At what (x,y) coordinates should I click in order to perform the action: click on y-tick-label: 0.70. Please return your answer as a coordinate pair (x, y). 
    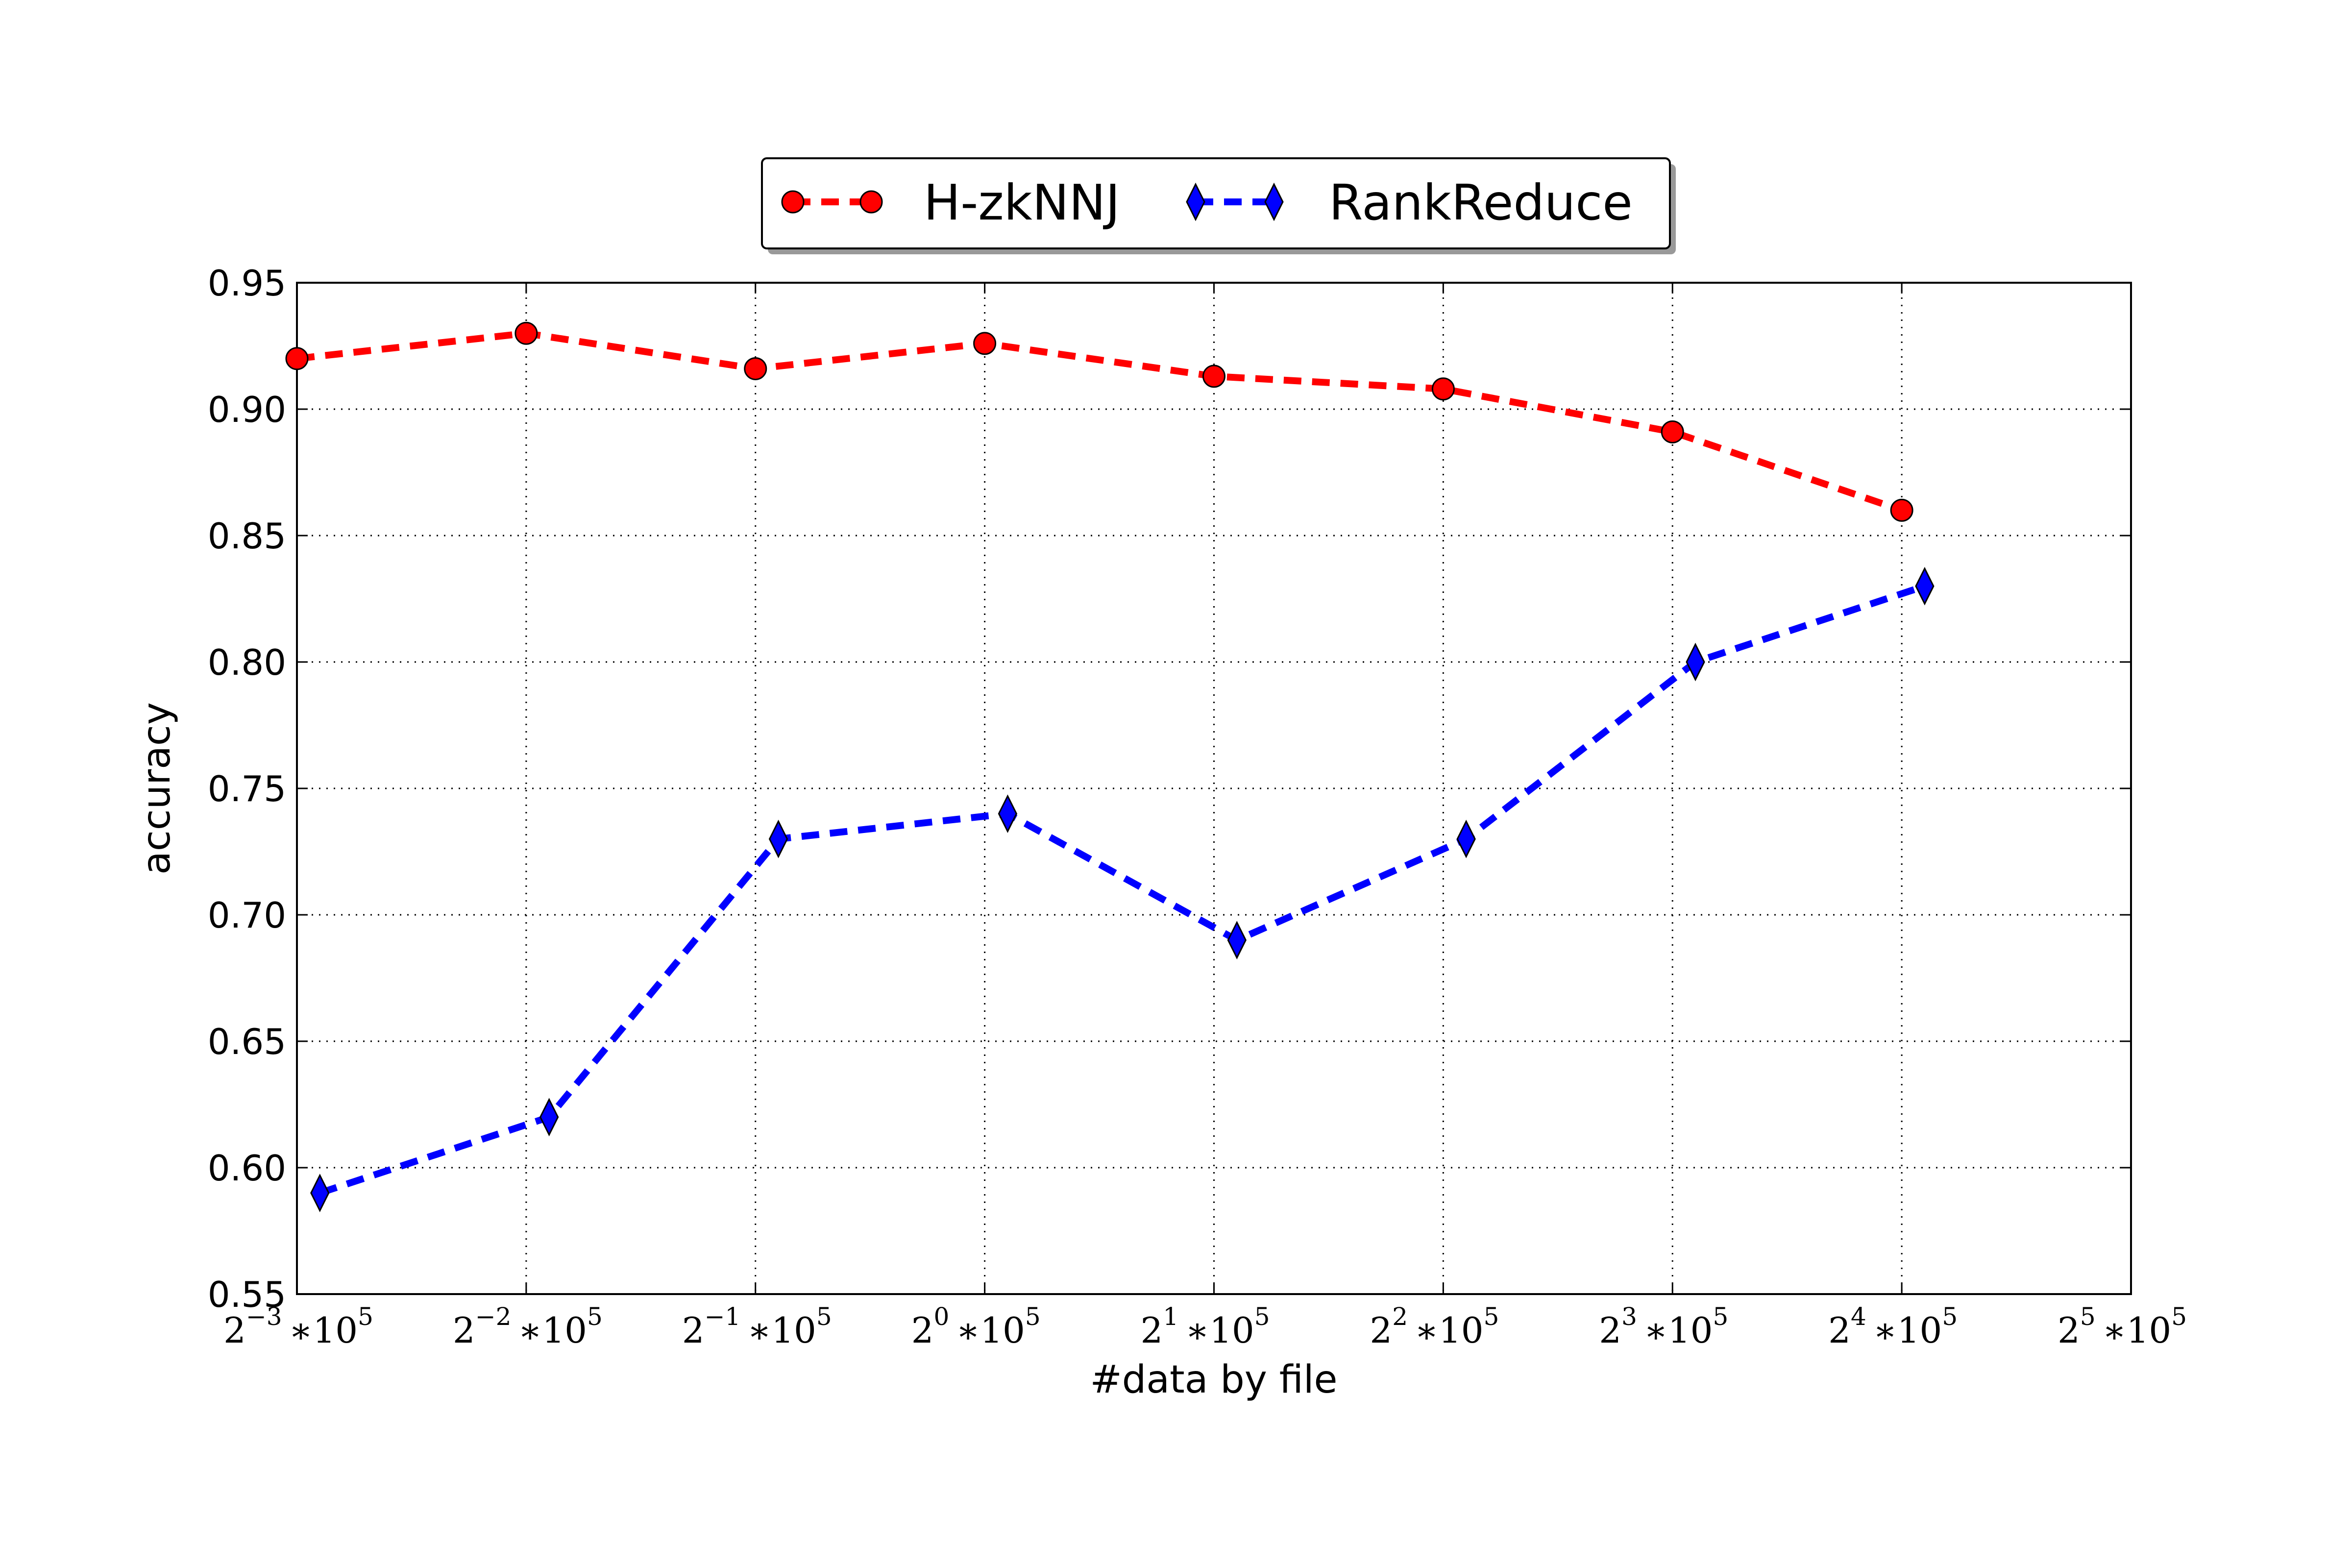
    Looking at the image, I should click on (247, 915).